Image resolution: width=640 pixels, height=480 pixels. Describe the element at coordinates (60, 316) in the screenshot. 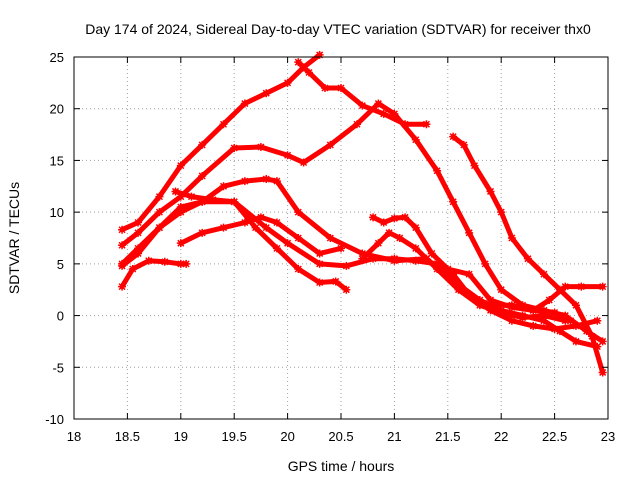

I see `y-tick-label: 0` at that location.